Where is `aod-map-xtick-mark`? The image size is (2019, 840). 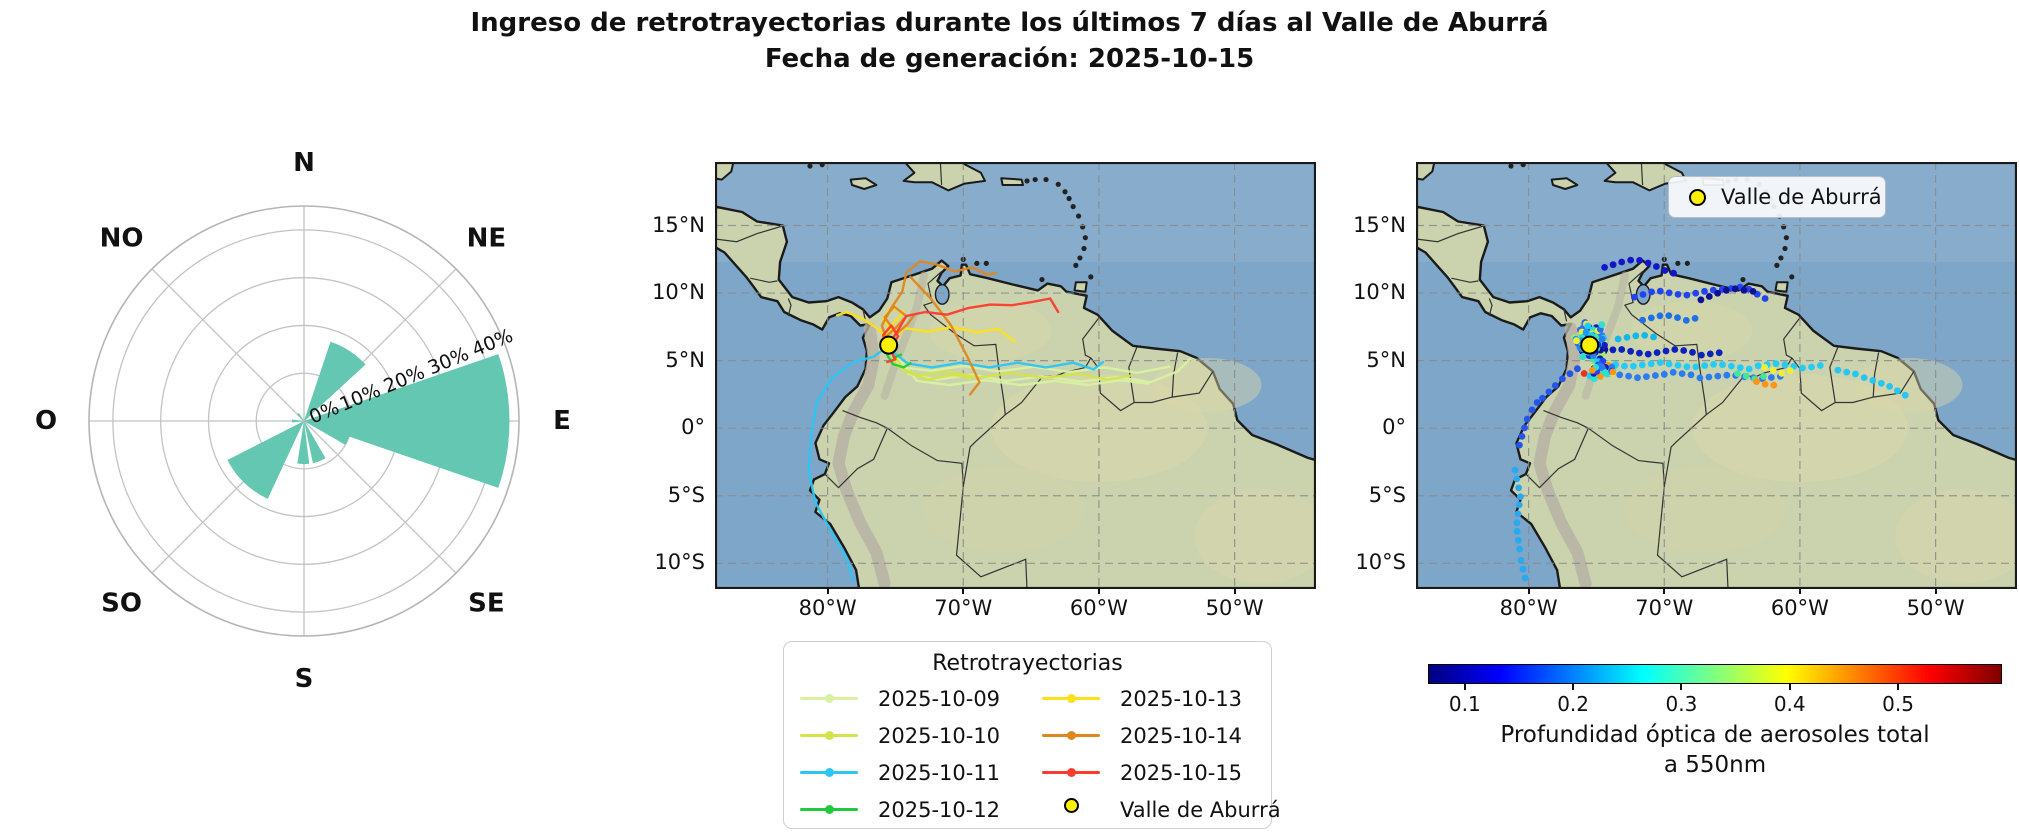 aod-map-xtick-mark is located at coordinates (1528, 591).